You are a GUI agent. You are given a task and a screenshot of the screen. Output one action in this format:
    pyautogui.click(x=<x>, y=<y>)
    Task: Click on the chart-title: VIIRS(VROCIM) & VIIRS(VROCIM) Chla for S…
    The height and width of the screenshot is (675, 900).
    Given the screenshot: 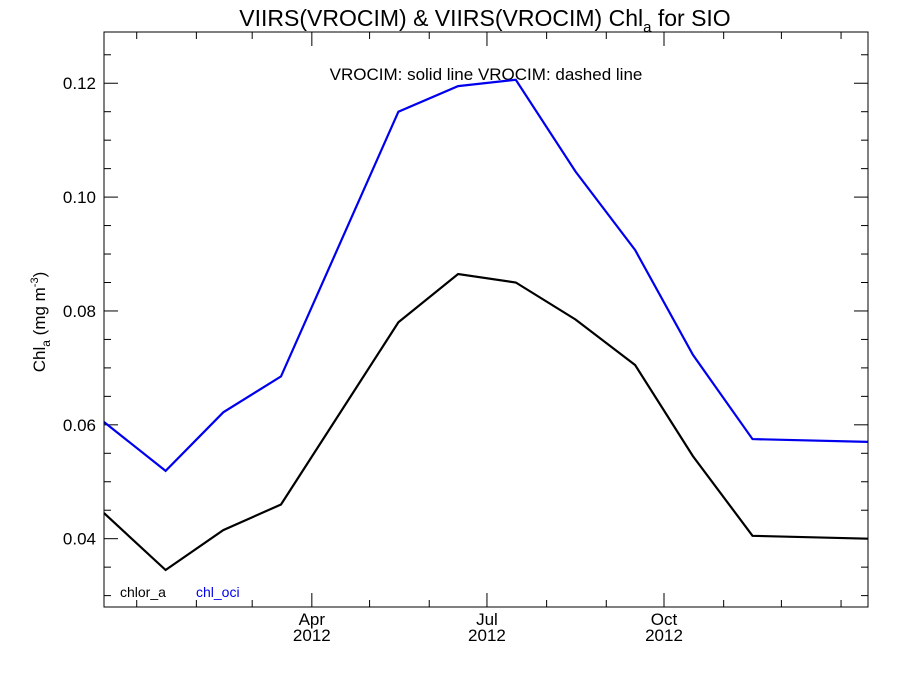 What is the action you would take?
    pyautogui.click(x=484, y=20)
    